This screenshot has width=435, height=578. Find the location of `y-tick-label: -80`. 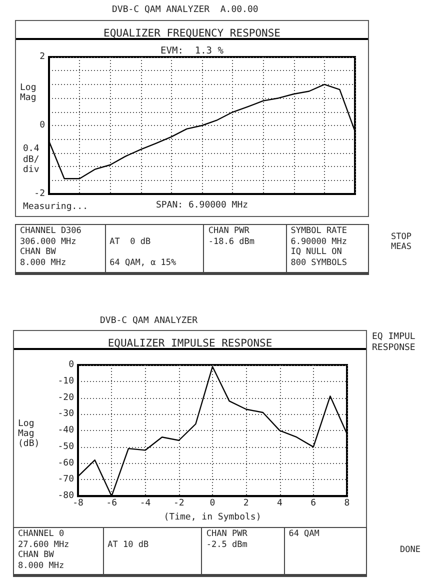

y-tick-label: -80 is located at coordinates (66, 496).